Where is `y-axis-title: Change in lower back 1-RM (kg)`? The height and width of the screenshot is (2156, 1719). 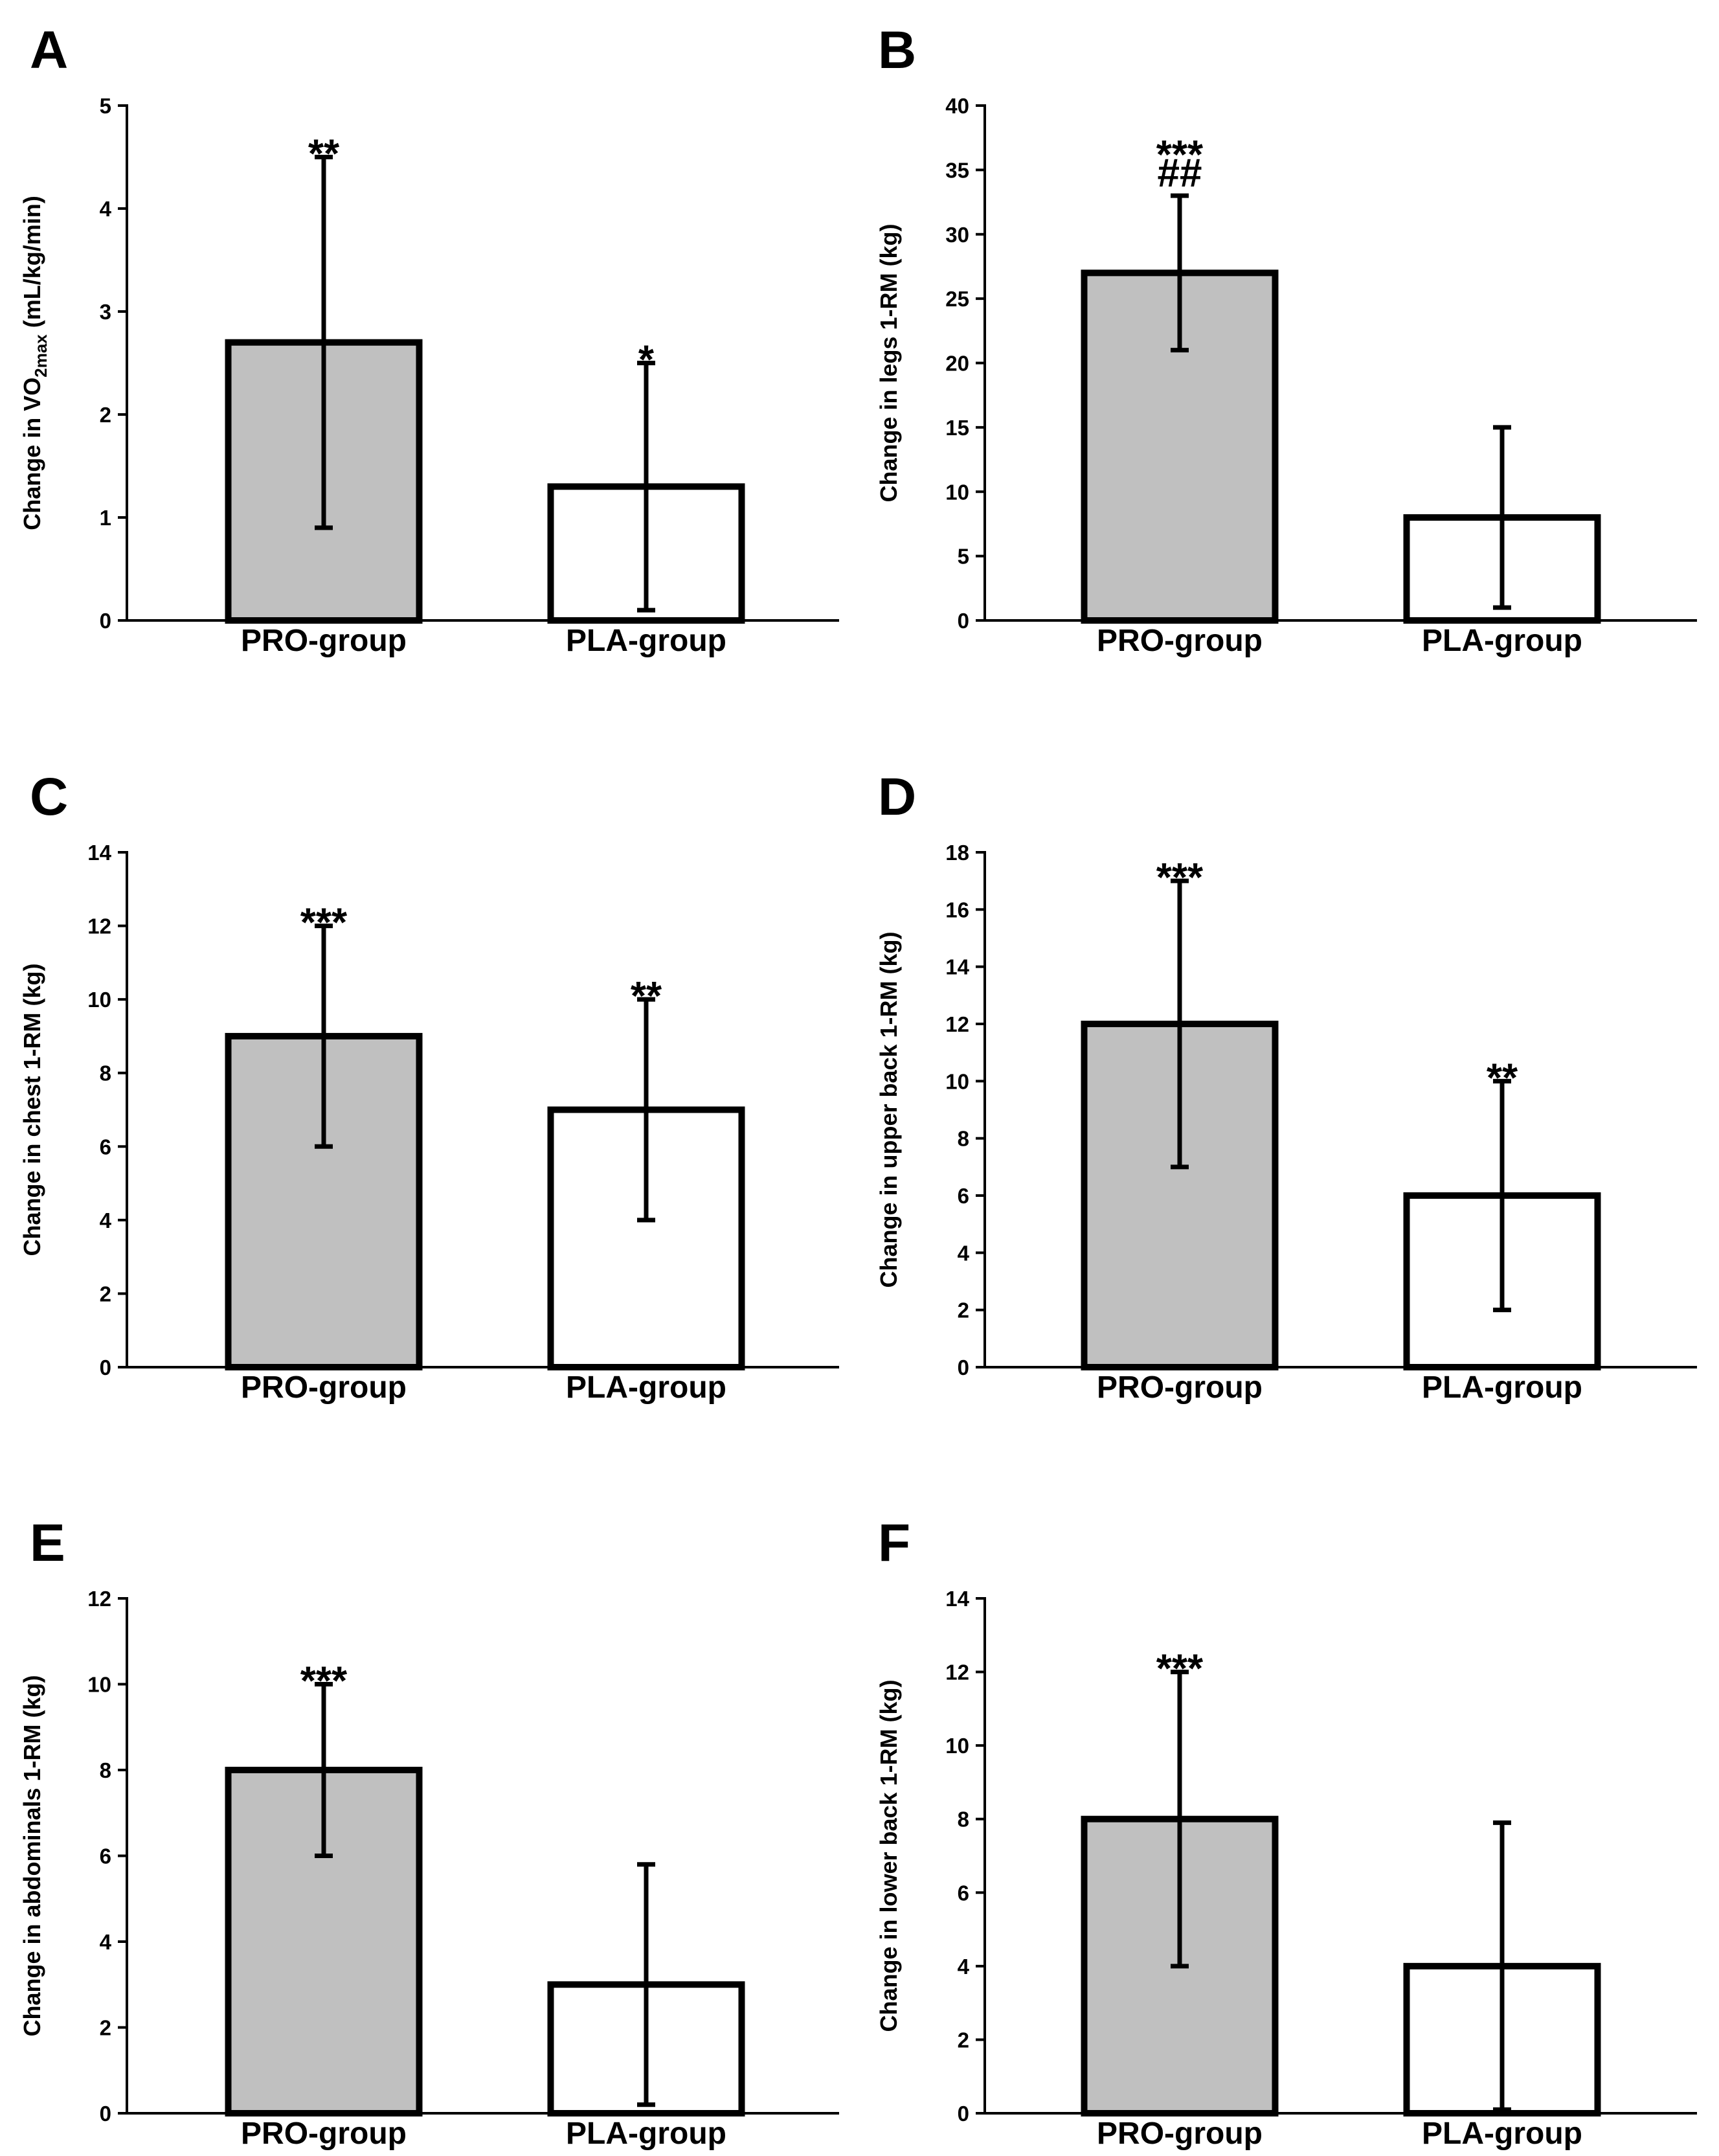
y-axis-title: Change in lower back 1-RM (kg) is located at coordinates (888, 1855).